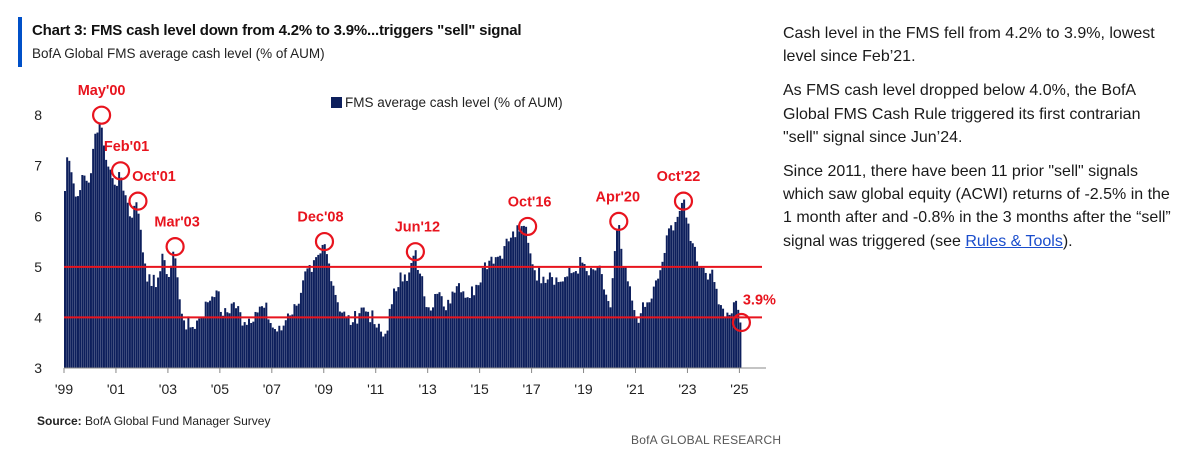 This screenshot has width=1186, height=457. What do you see at coordinates (176, 223) in the screenshot?
I see `annotation-label: Mar'03` at bounding box center [176, 223].